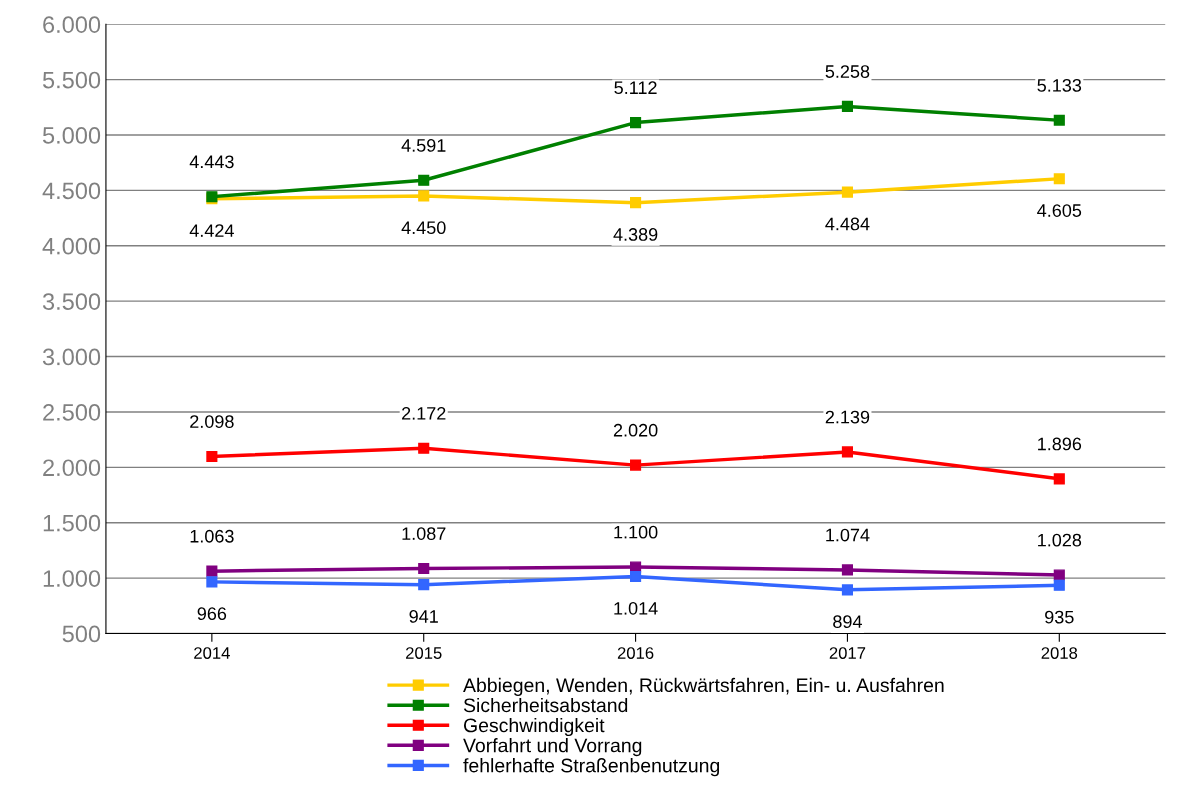 This screenshot has height=807, width=1177. I want to click on data-label: 1.074, so click(848, 535).